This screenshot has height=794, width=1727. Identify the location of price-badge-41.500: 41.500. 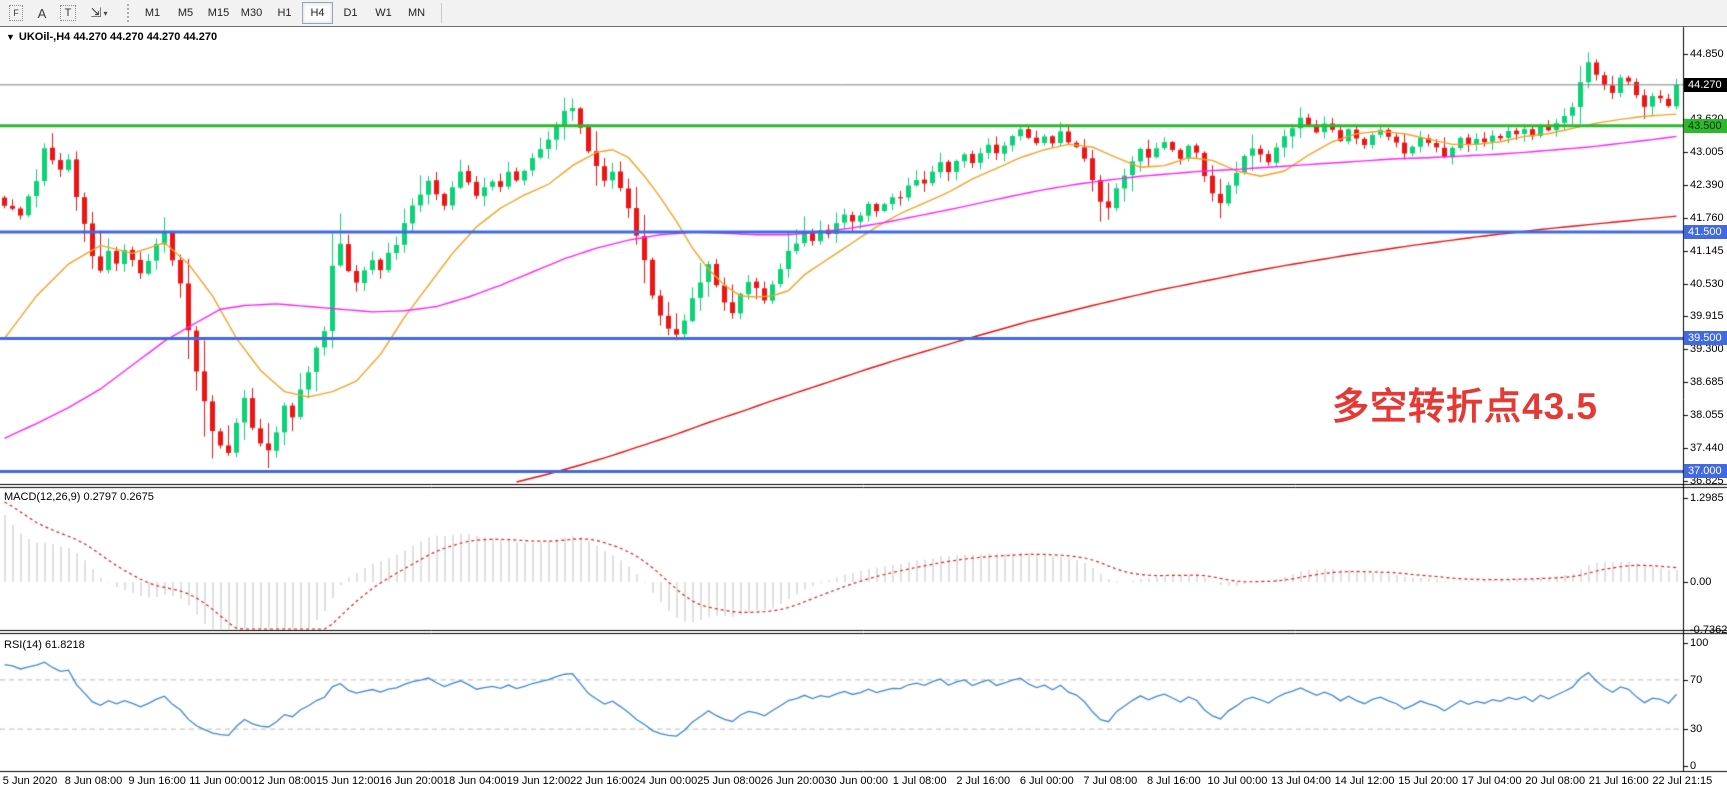
(1705, 232).